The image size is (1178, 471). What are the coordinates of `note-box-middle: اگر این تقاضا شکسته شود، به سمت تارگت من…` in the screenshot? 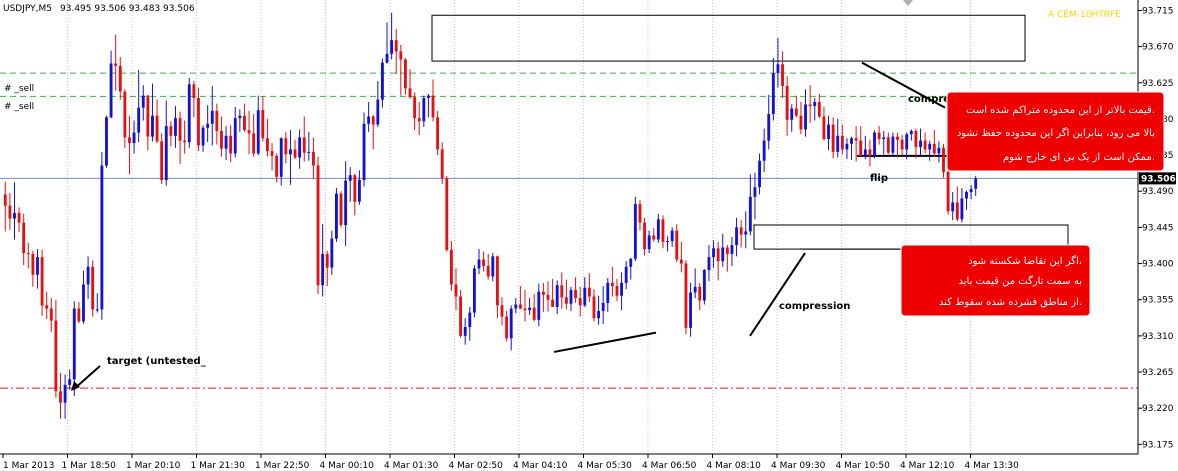 It's located at (995, 280).